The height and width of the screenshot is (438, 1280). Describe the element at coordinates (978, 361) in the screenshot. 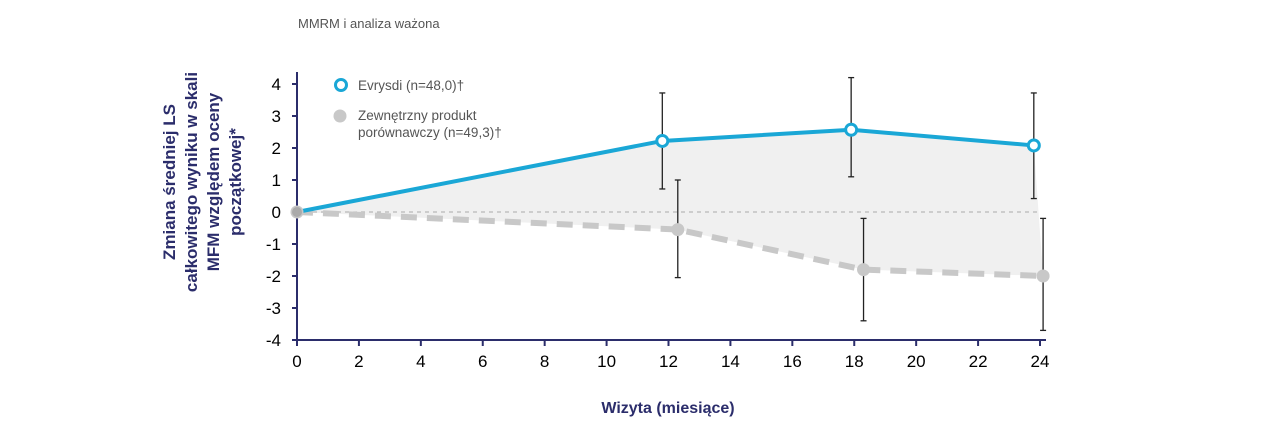

I see `x-tick-label: 22` at that location.